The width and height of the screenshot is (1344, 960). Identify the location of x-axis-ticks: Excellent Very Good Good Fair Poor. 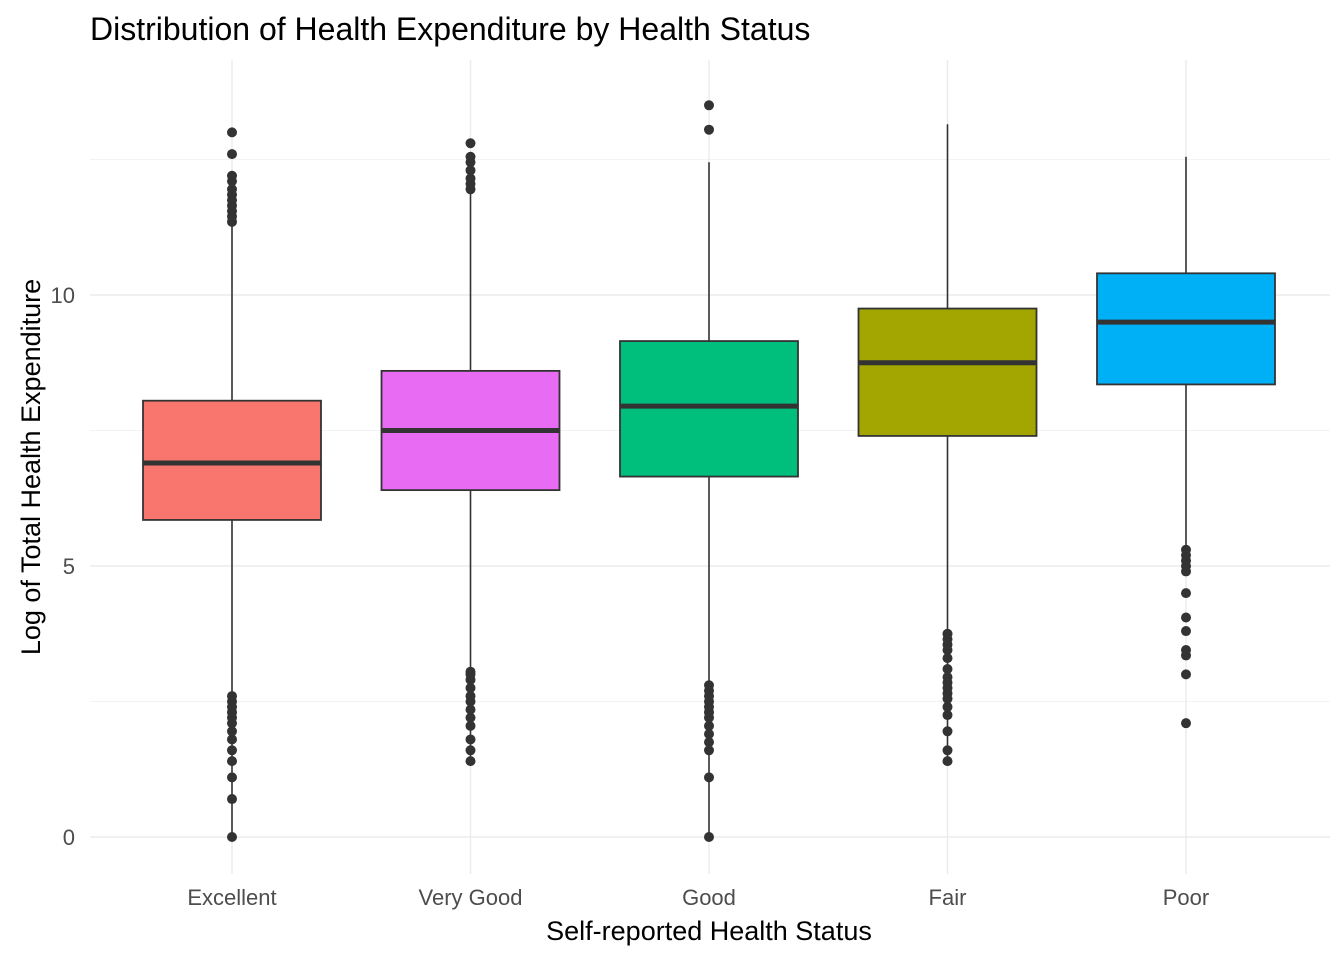
(698, 897).